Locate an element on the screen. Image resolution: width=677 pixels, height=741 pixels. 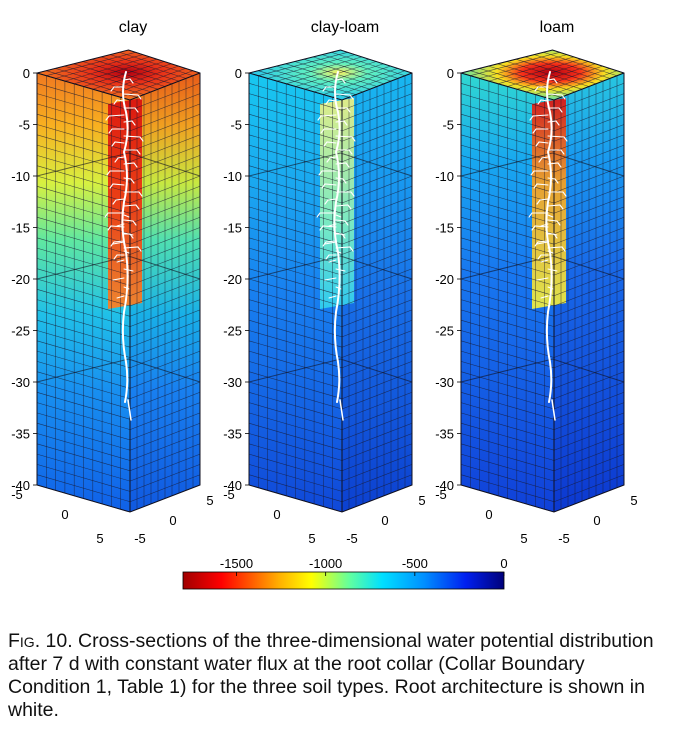
colorbar-tick-label: -1500 is located at coordinates (236, 563).